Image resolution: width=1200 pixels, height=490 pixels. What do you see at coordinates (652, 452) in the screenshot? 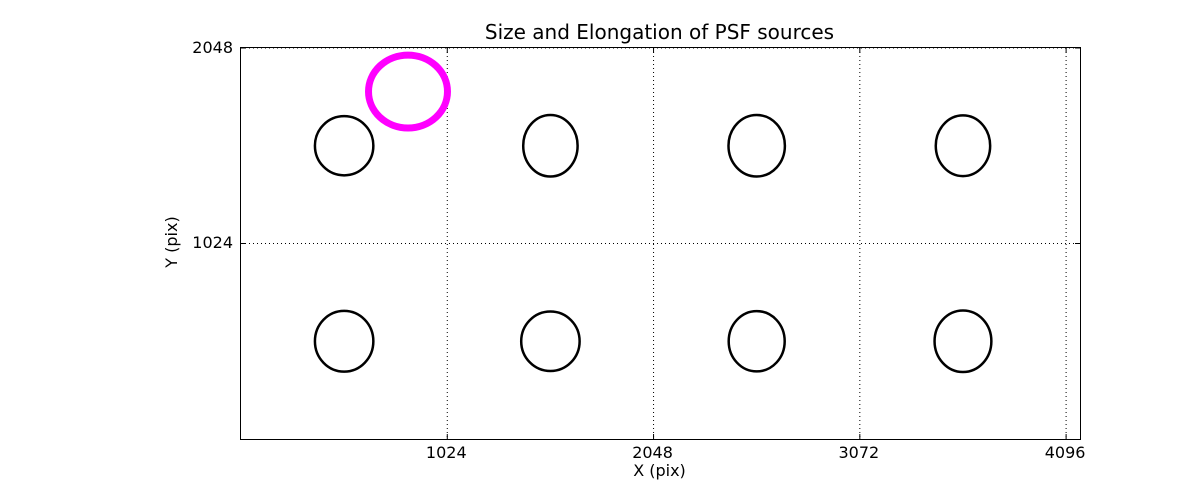
I see `x-tick-label: 2048` at bounding box center [652, 452].